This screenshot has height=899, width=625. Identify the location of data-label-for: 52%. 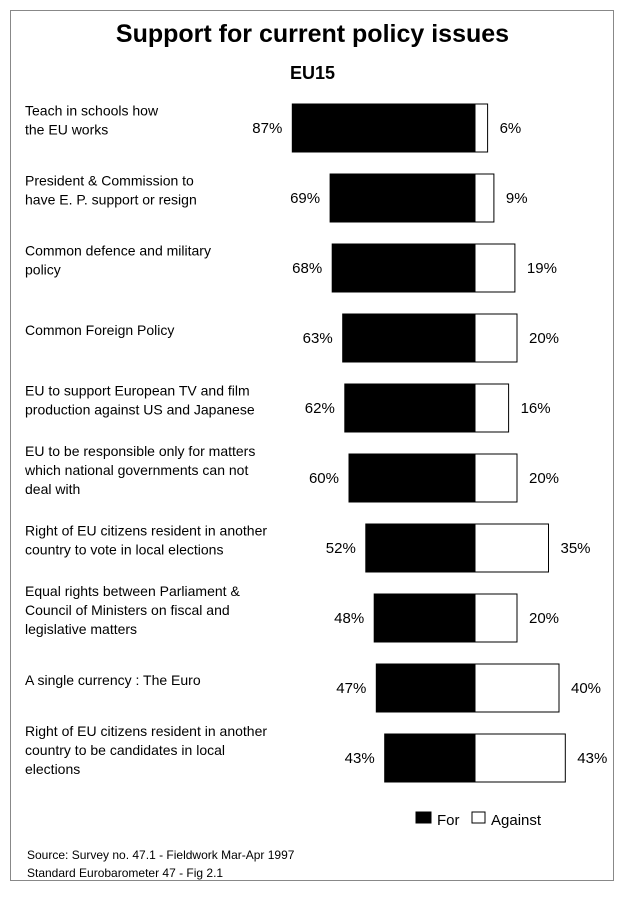
(341, 548).